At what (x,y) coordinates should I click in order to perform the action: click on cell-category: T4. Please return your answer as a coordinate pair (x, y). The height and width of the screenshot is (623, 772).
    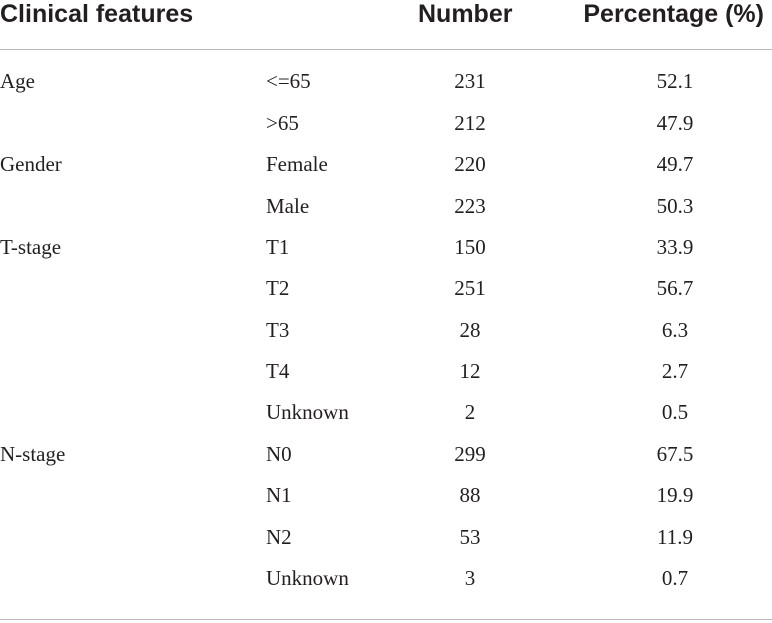
    Looking at the image, I should click on (278, 371).